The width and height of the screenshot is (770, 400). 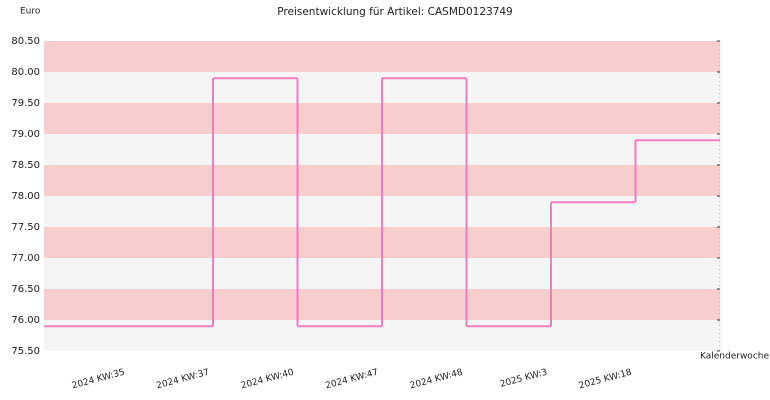 I want to click on x-axis-label: Kalenderwoche, so click(x=734, y=357).